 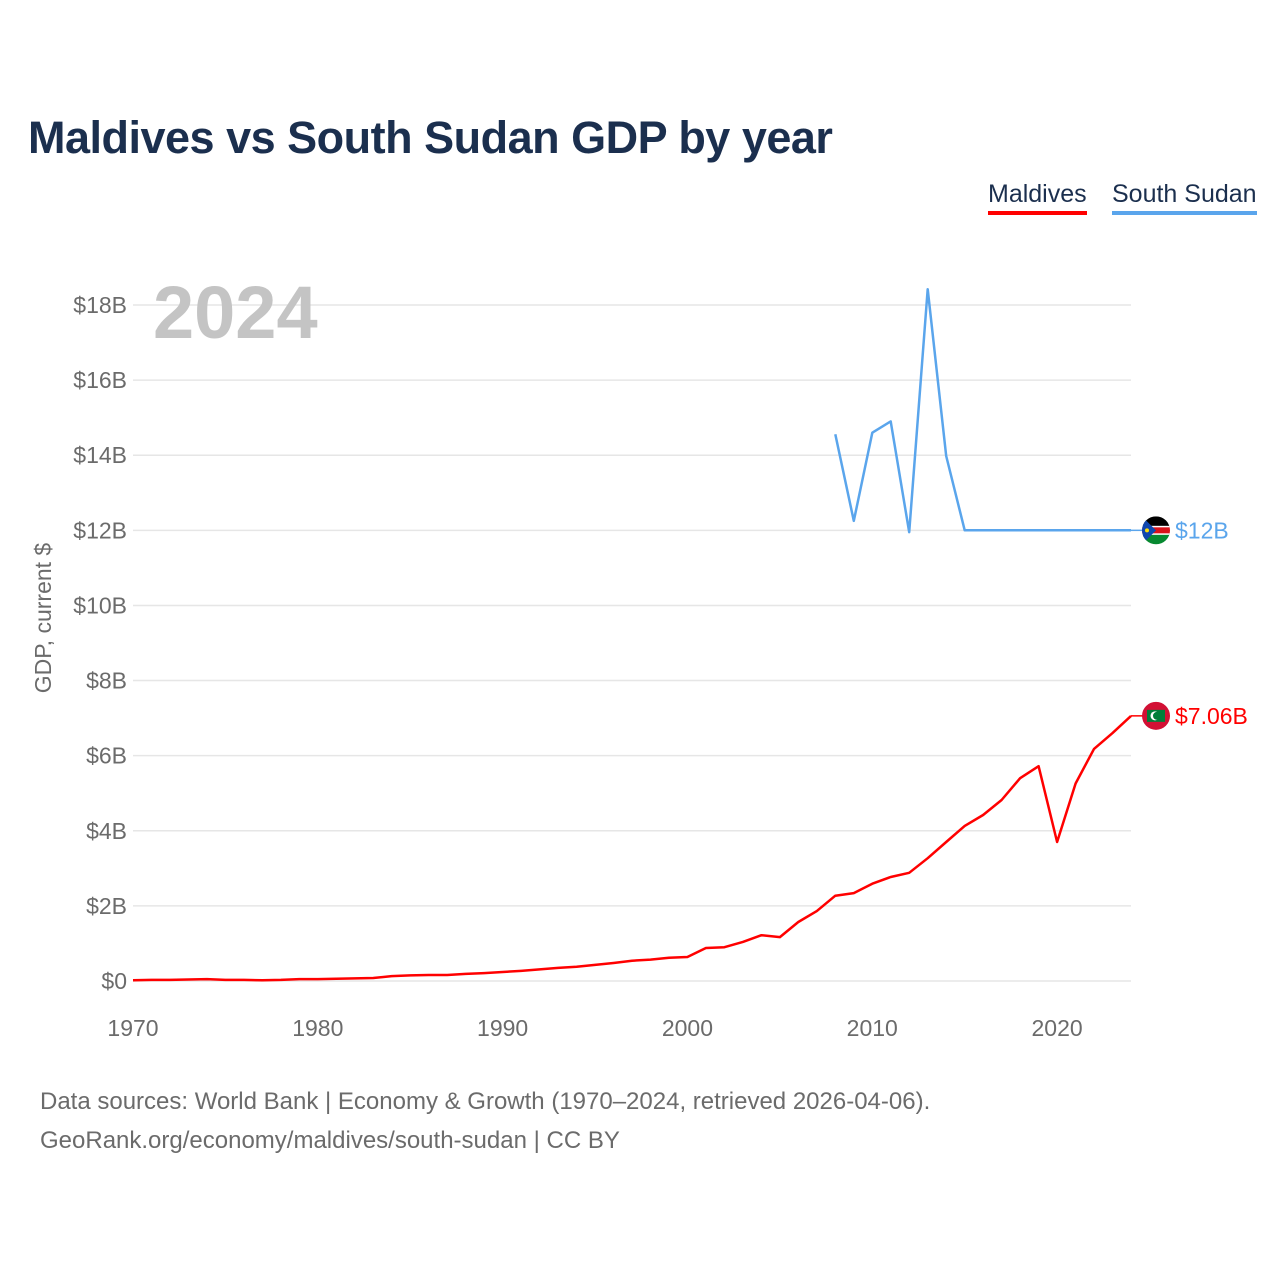 I want to click on y-tick-label: $2B, so click(x=106, y=906).